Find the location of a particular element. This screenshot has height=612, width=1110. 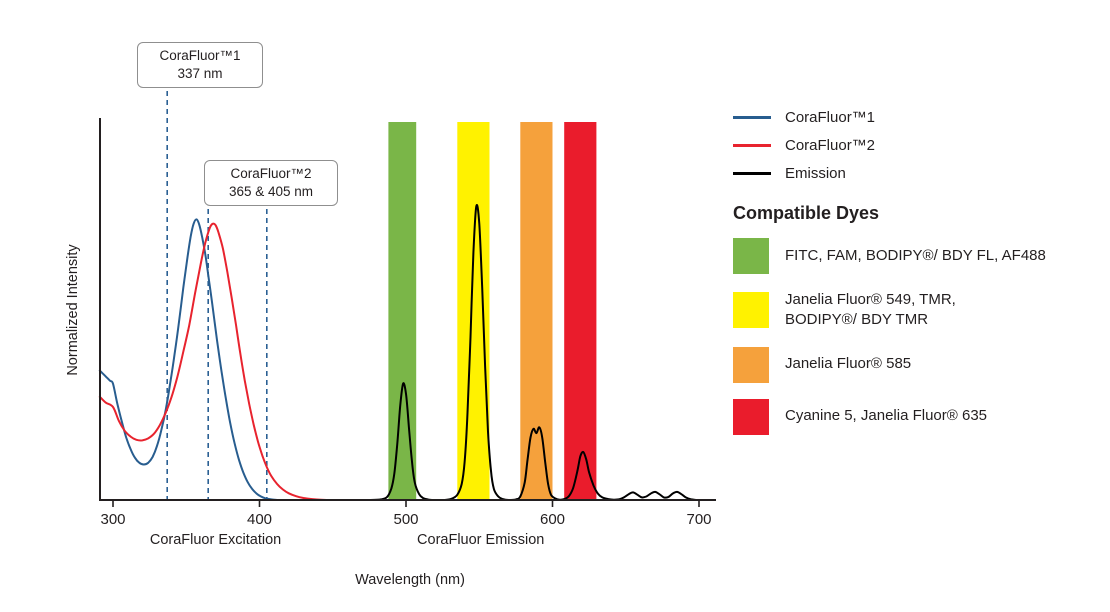

x-tick-label-700: 700 is located at coordinates (698, 519).